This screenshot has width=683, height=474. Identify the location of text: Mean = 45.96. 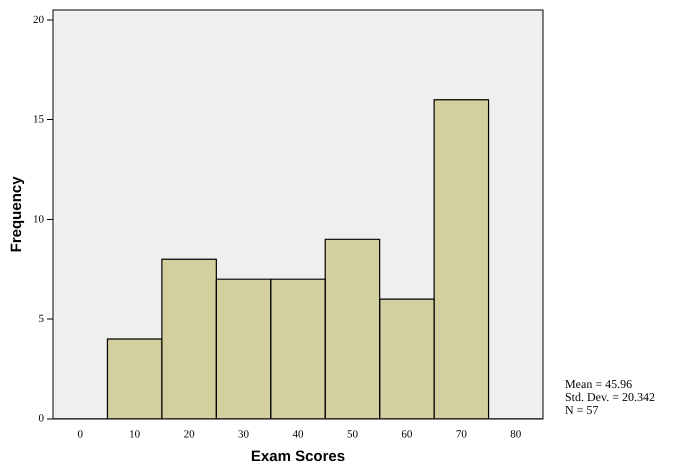
(598, 383).